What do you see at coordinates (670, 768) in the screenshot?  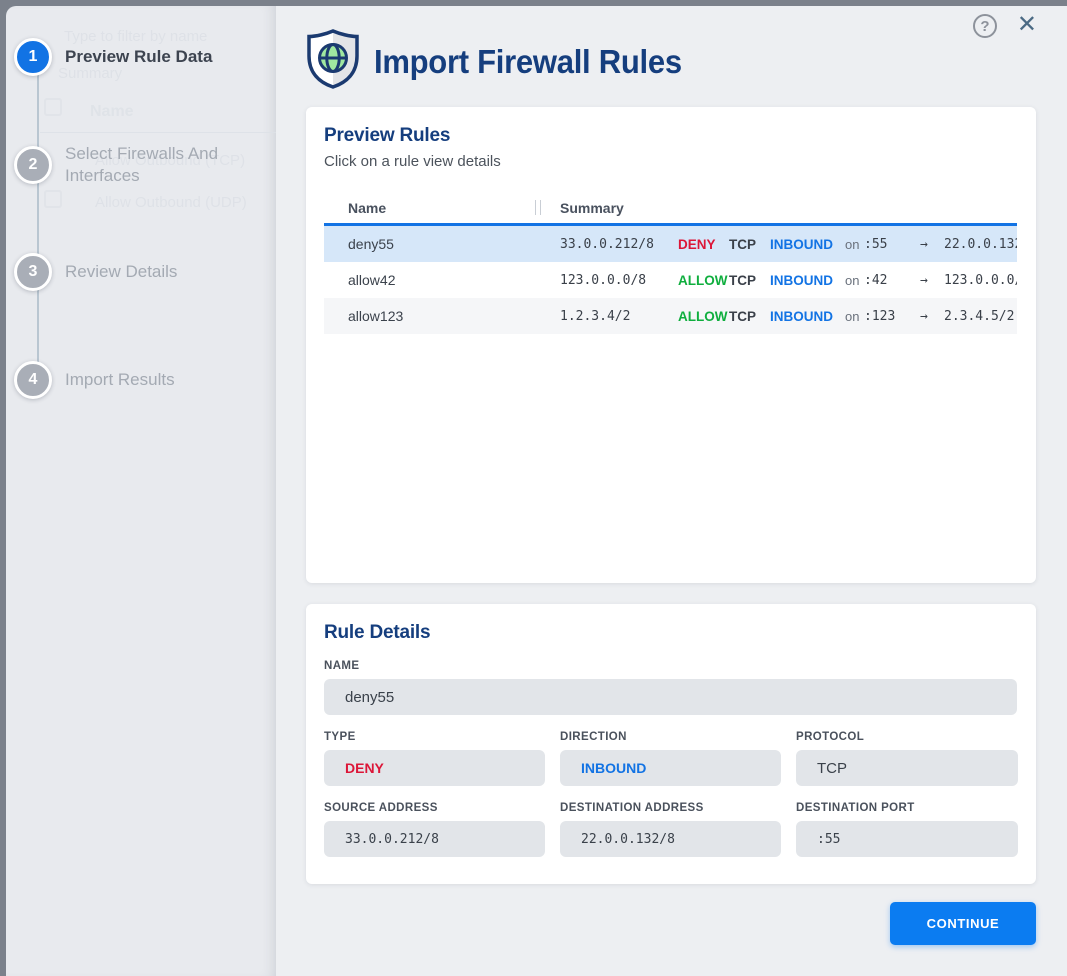 I see `direction-field: INBOUND` at bounding box center [670, 768].